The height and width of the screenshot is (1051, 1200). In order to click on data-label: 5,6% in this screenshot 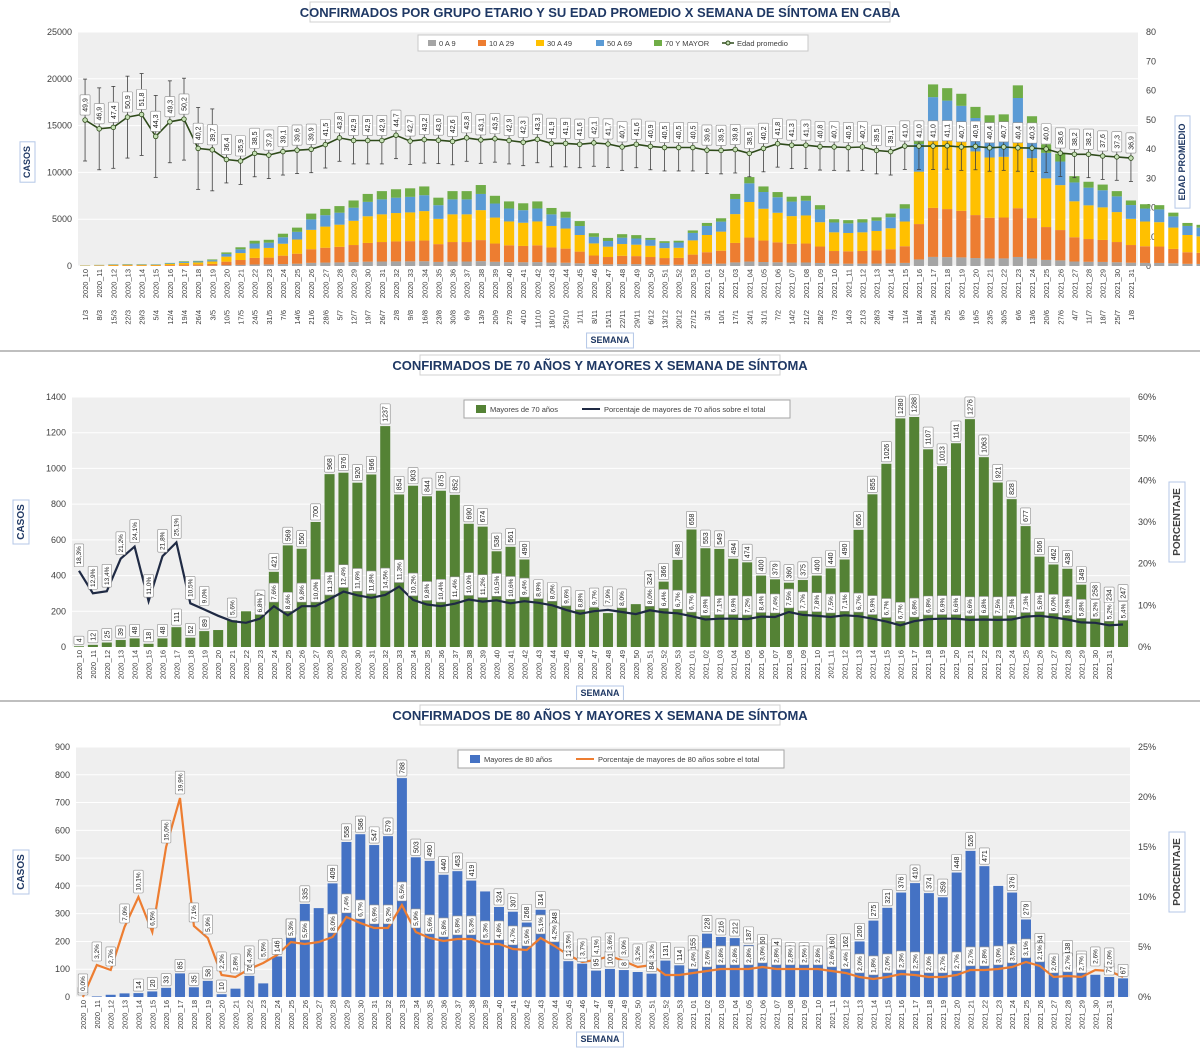, I will do `click(430, 924)`.